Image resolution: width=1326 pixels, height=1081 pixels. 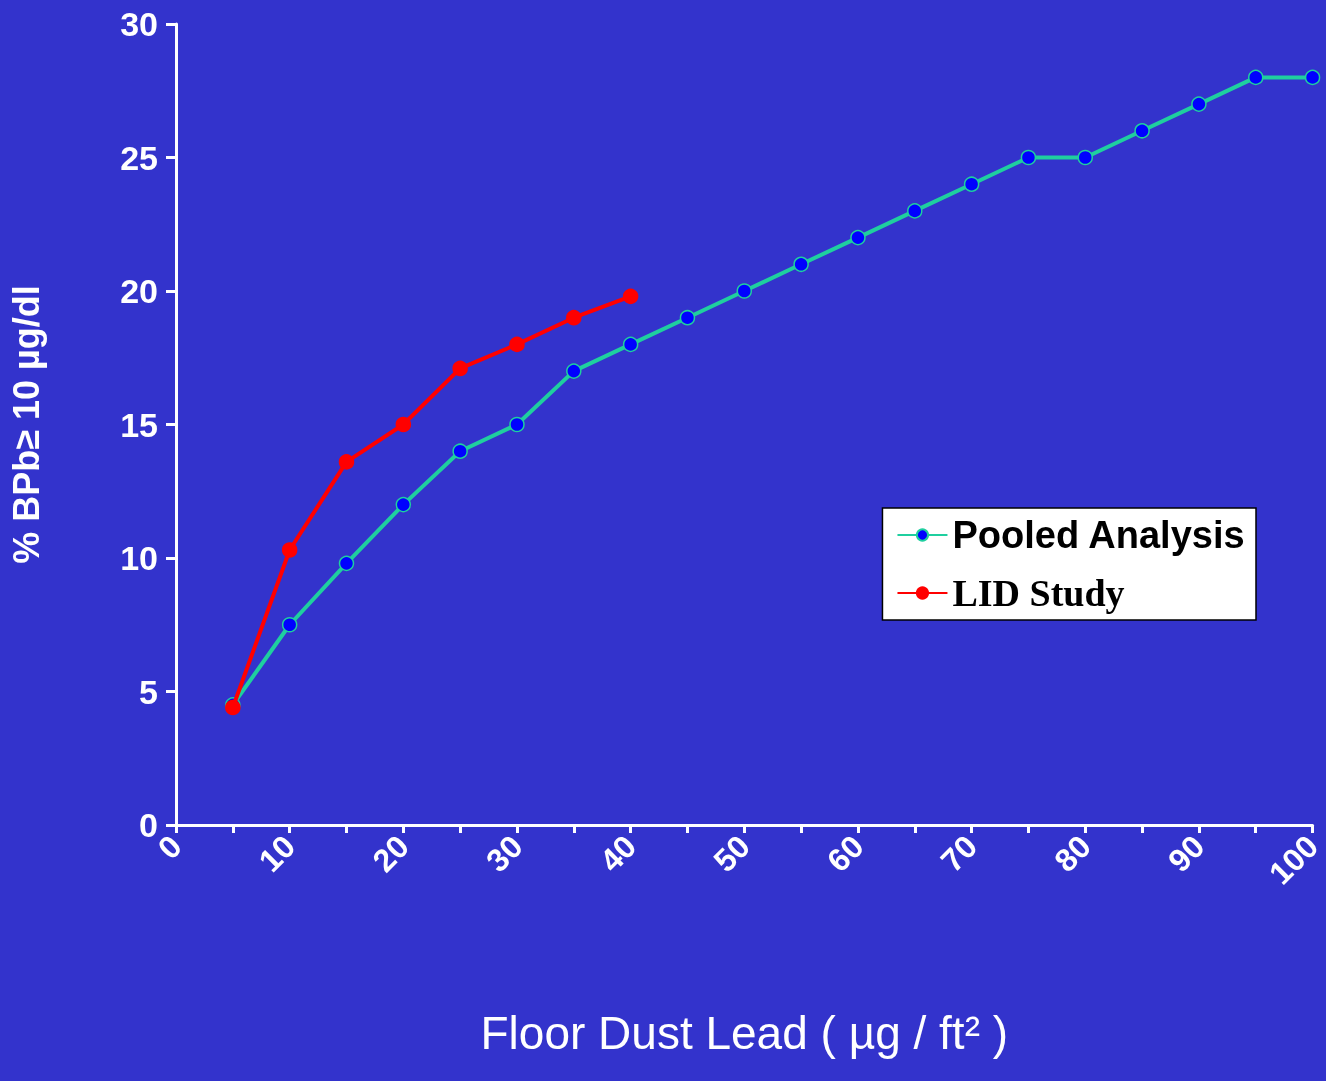 What do you see at coordinates (139, 24) in the screenshot?
I see `y-tick-label: 30` at bounding box center [139, 24].